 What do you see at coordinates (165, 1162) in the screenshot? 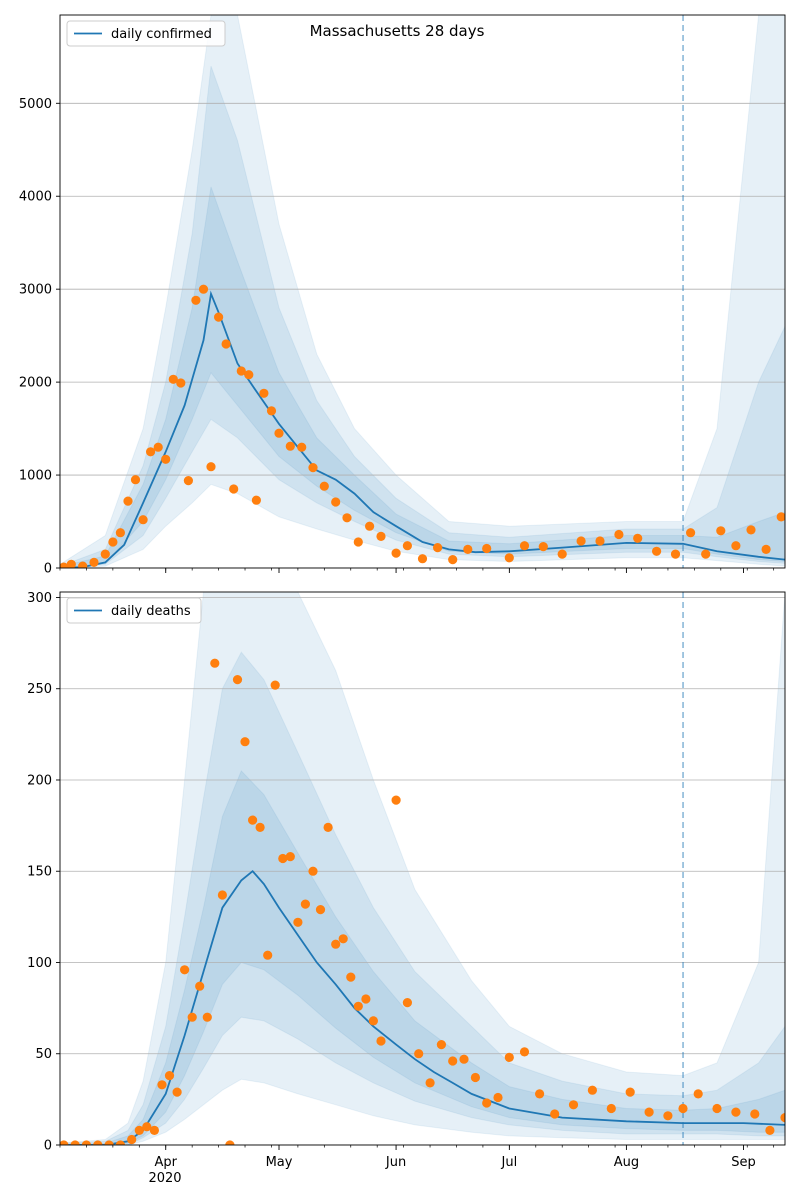
I see `x-tick-label: Apr` at bounding box center [165, 1162].